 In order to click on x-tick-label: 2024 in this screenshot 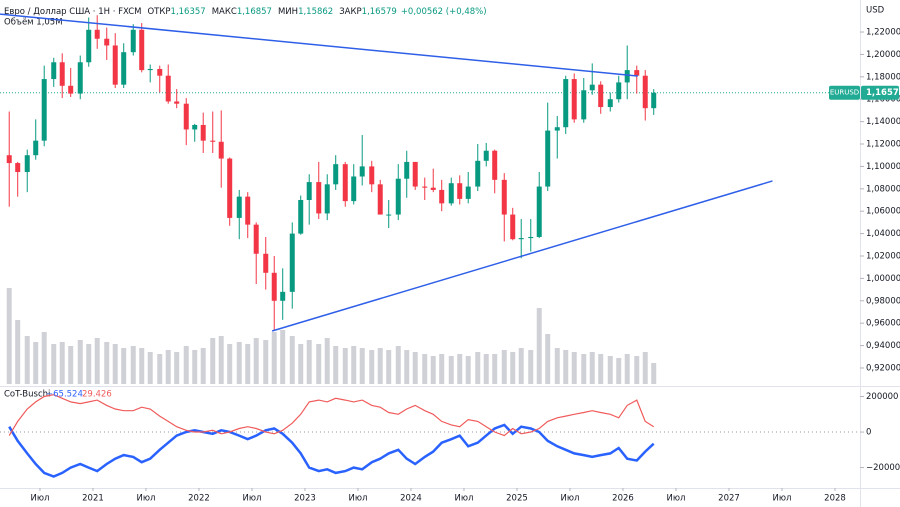, I will do `click(411, 499)`.